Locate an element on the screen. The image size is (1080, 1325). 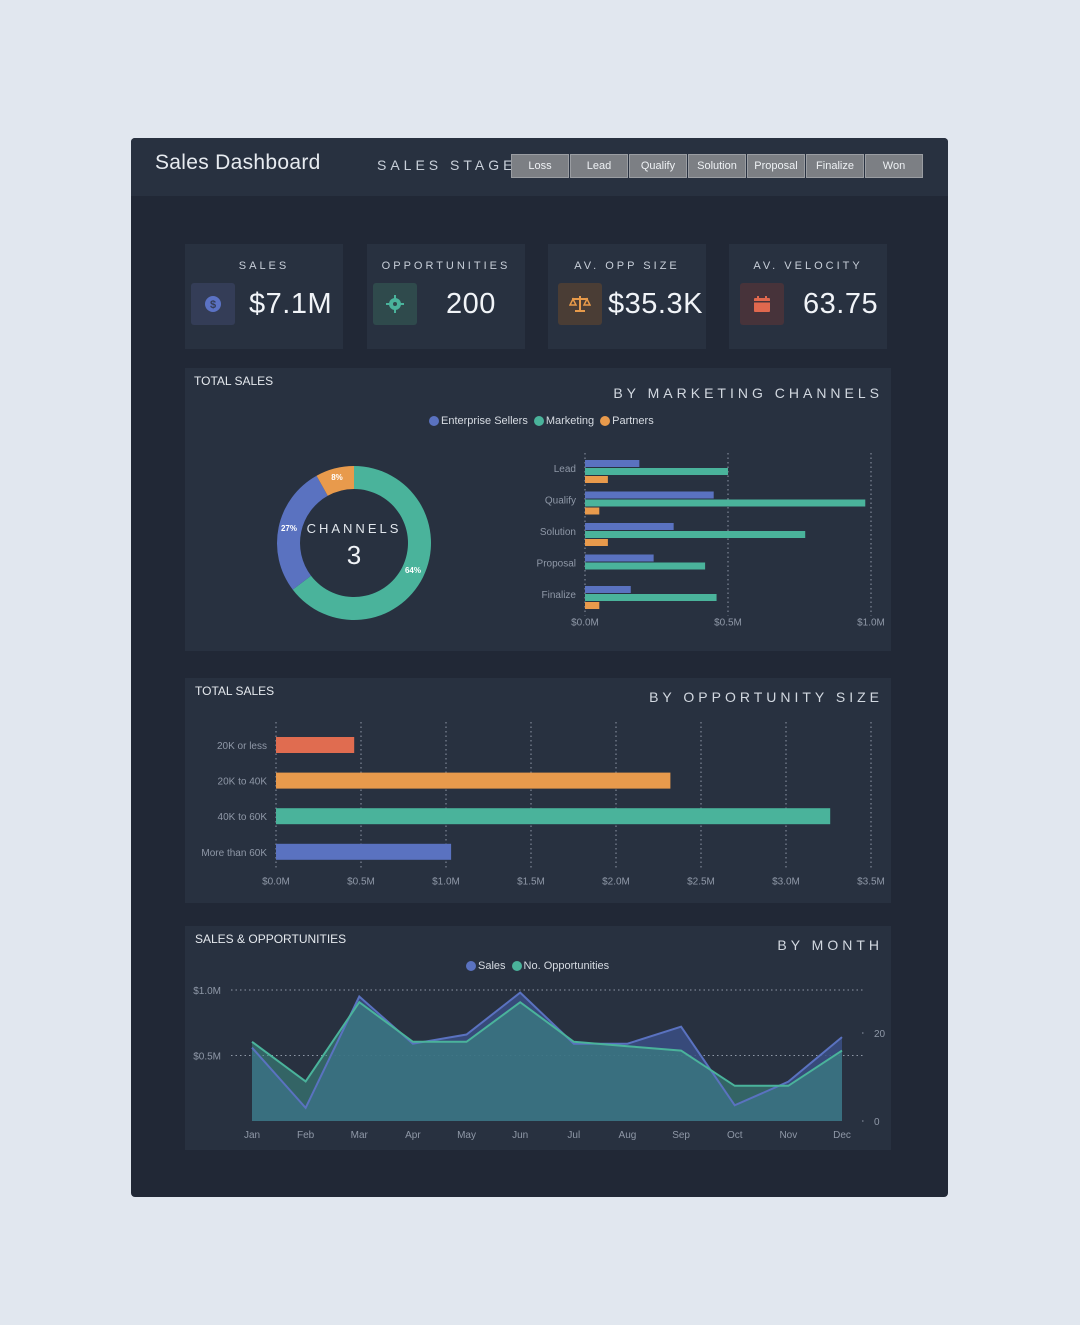
x-tick-label: Feb is located at coordinates (306, 1135).